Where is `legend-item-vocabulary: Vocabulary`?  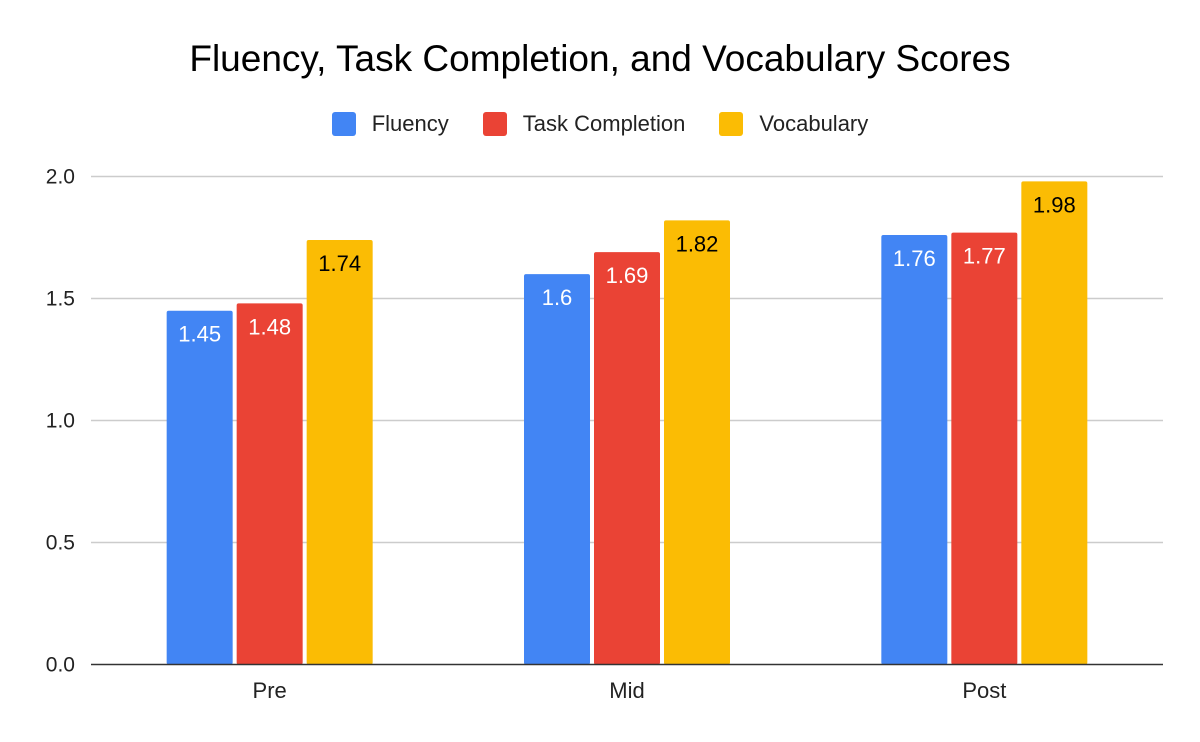
legend-item-vocabulary: Vocabulary is located at coordinates (793, 124).